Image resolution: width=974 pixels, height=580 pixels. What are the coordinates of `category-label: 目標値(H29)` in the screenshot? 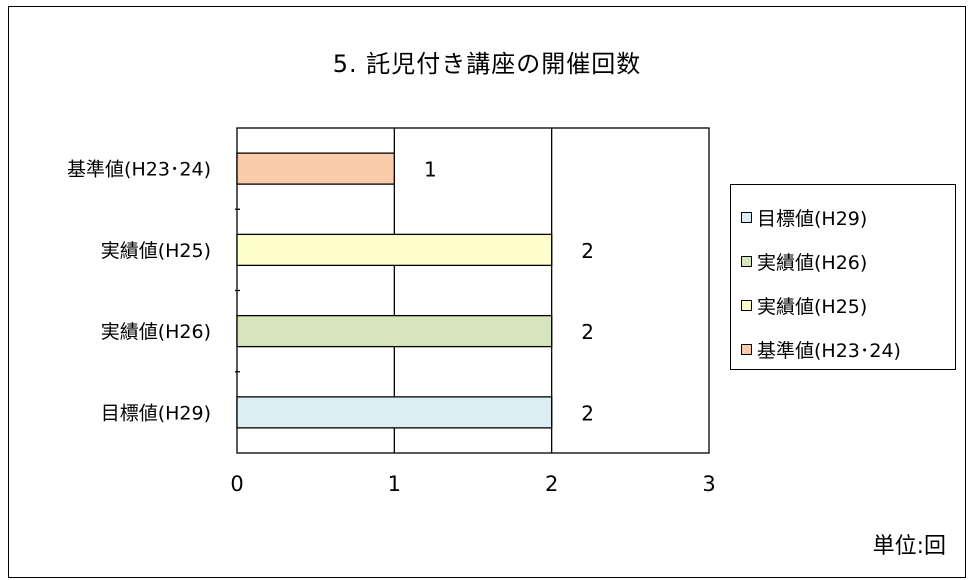 It's located at (156, 413).